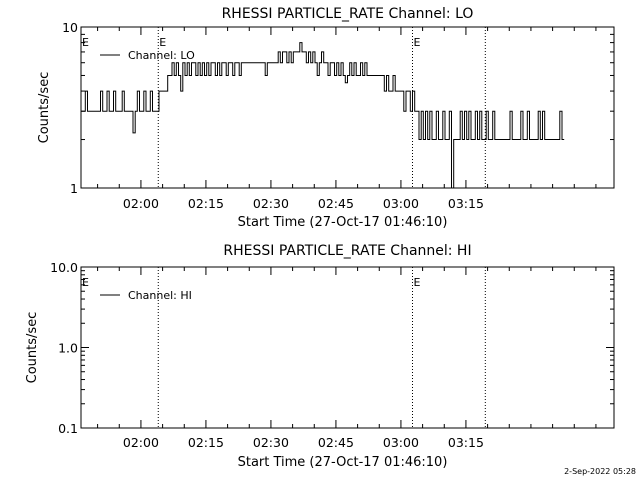 The image size is (640, 480). I want to click on chart-title: RHESSI PARTICLE_RATE Channel: HI, so click(347, 251).